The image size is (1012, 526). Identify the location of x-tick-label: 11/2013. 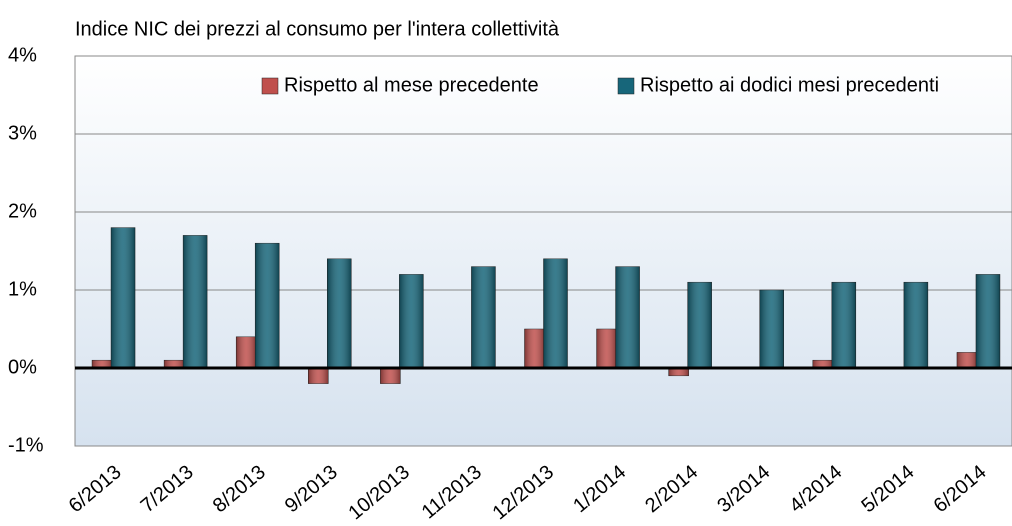
(452, 492).